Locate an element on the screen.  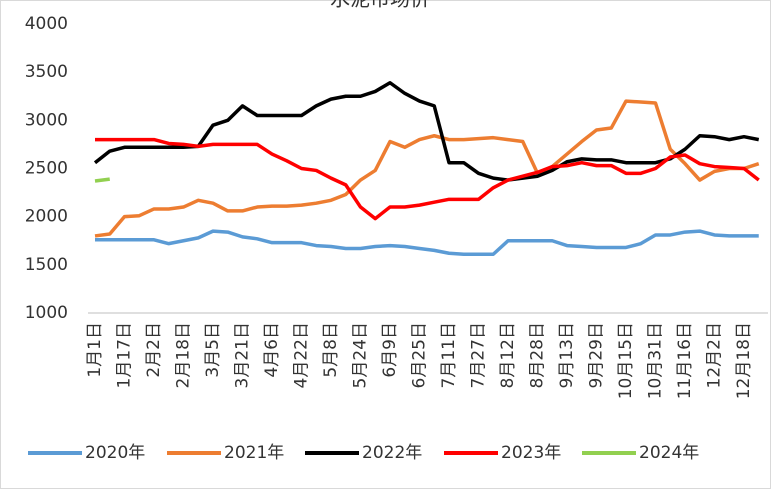
legend-label: 2024年 is located at coordinates (669, 453).